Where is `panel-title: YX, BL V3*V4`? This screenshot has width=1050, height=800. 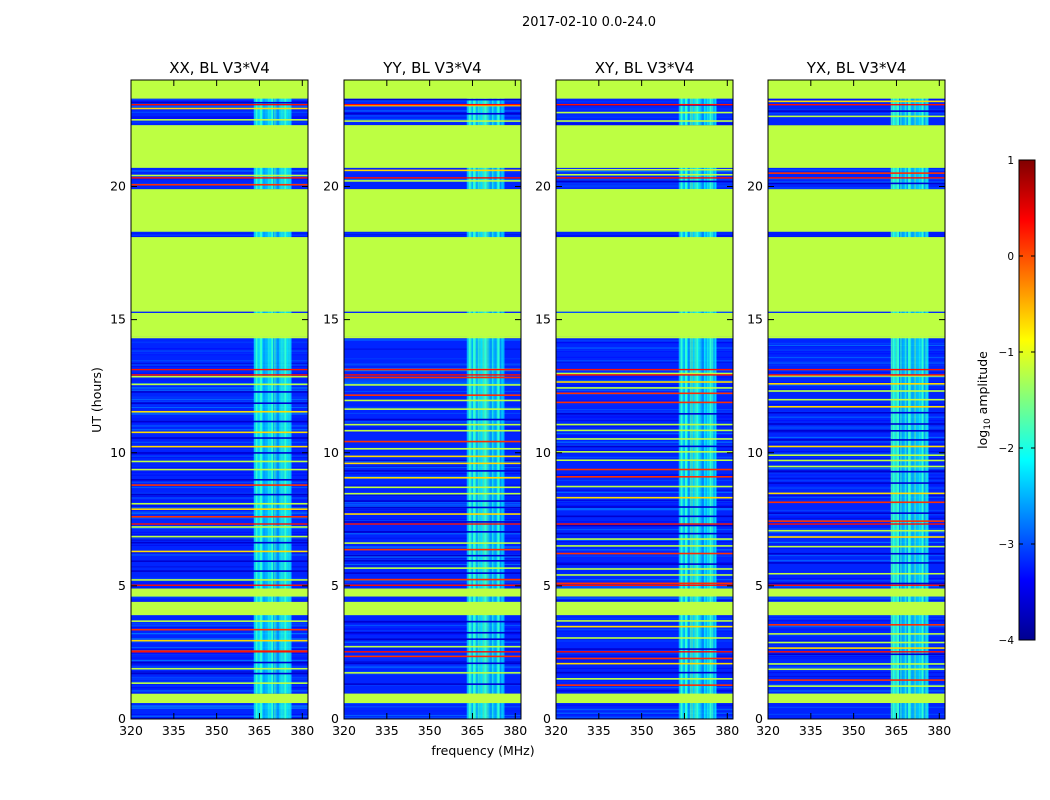
panel-title: YX, BL V3*V4 is located at coordinates (856, 68).